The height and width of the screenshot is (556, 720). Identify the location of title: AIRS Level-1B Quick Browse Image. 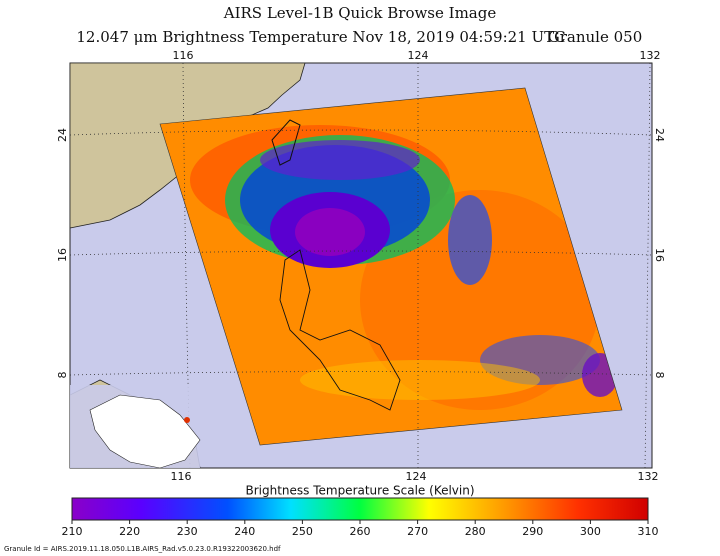
(360, 13).